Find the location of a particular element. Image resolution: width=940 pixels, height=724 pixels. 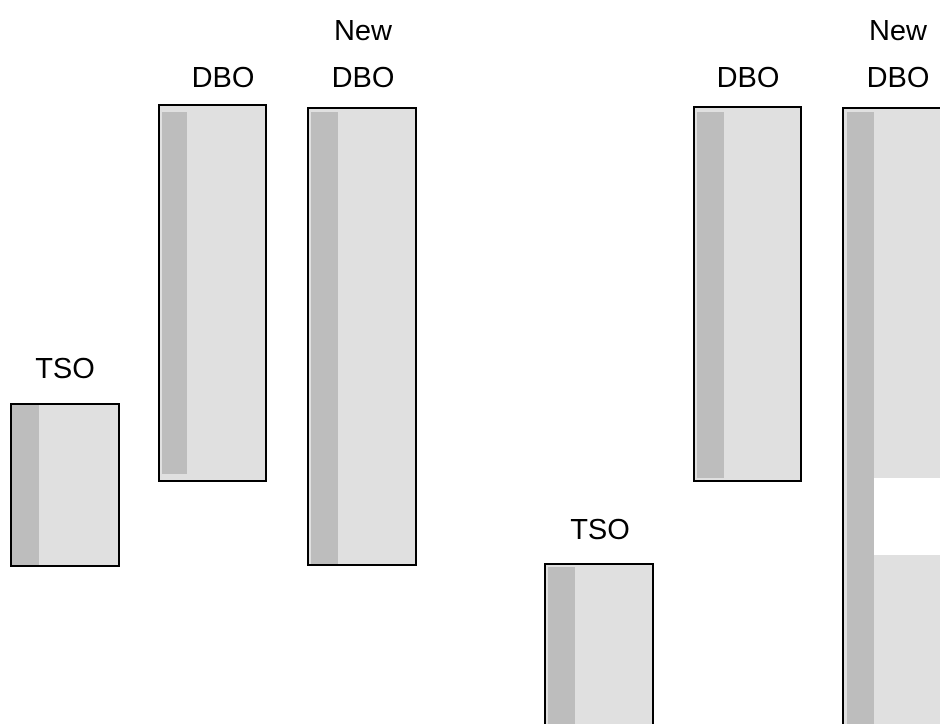

right-dbo-label: DBO is located at coordinates (748, 78).